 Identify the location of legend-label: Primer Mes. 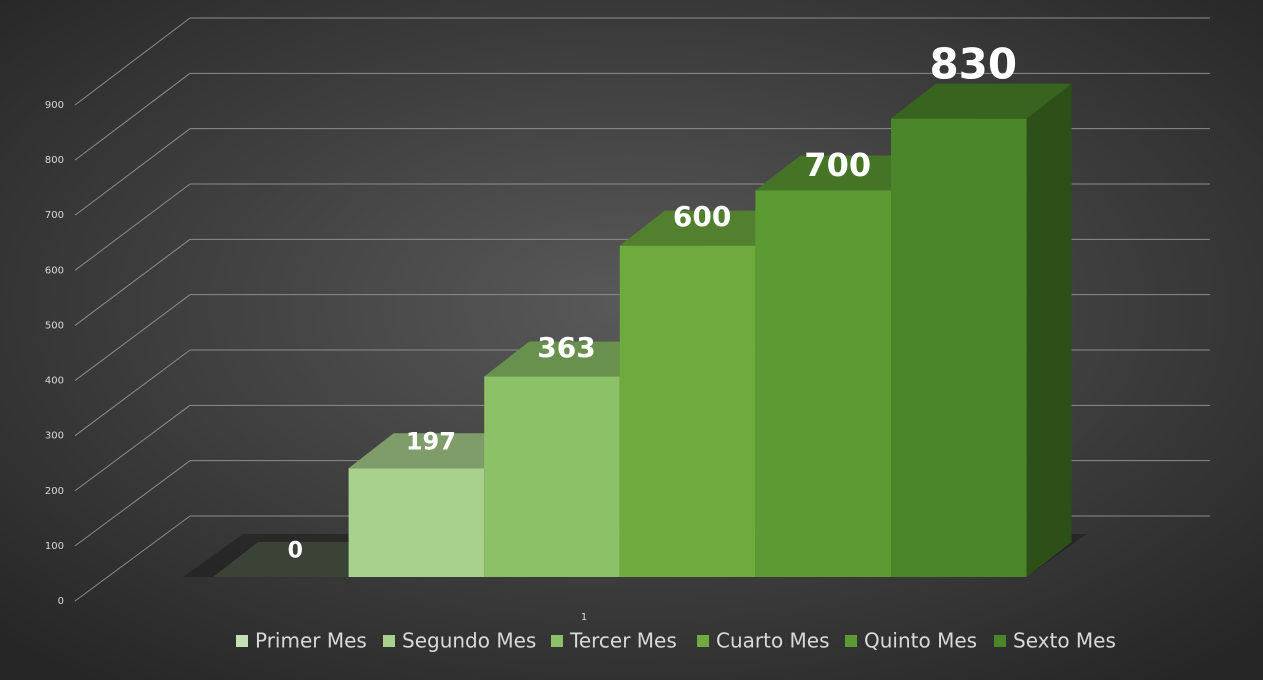
(311, 641).